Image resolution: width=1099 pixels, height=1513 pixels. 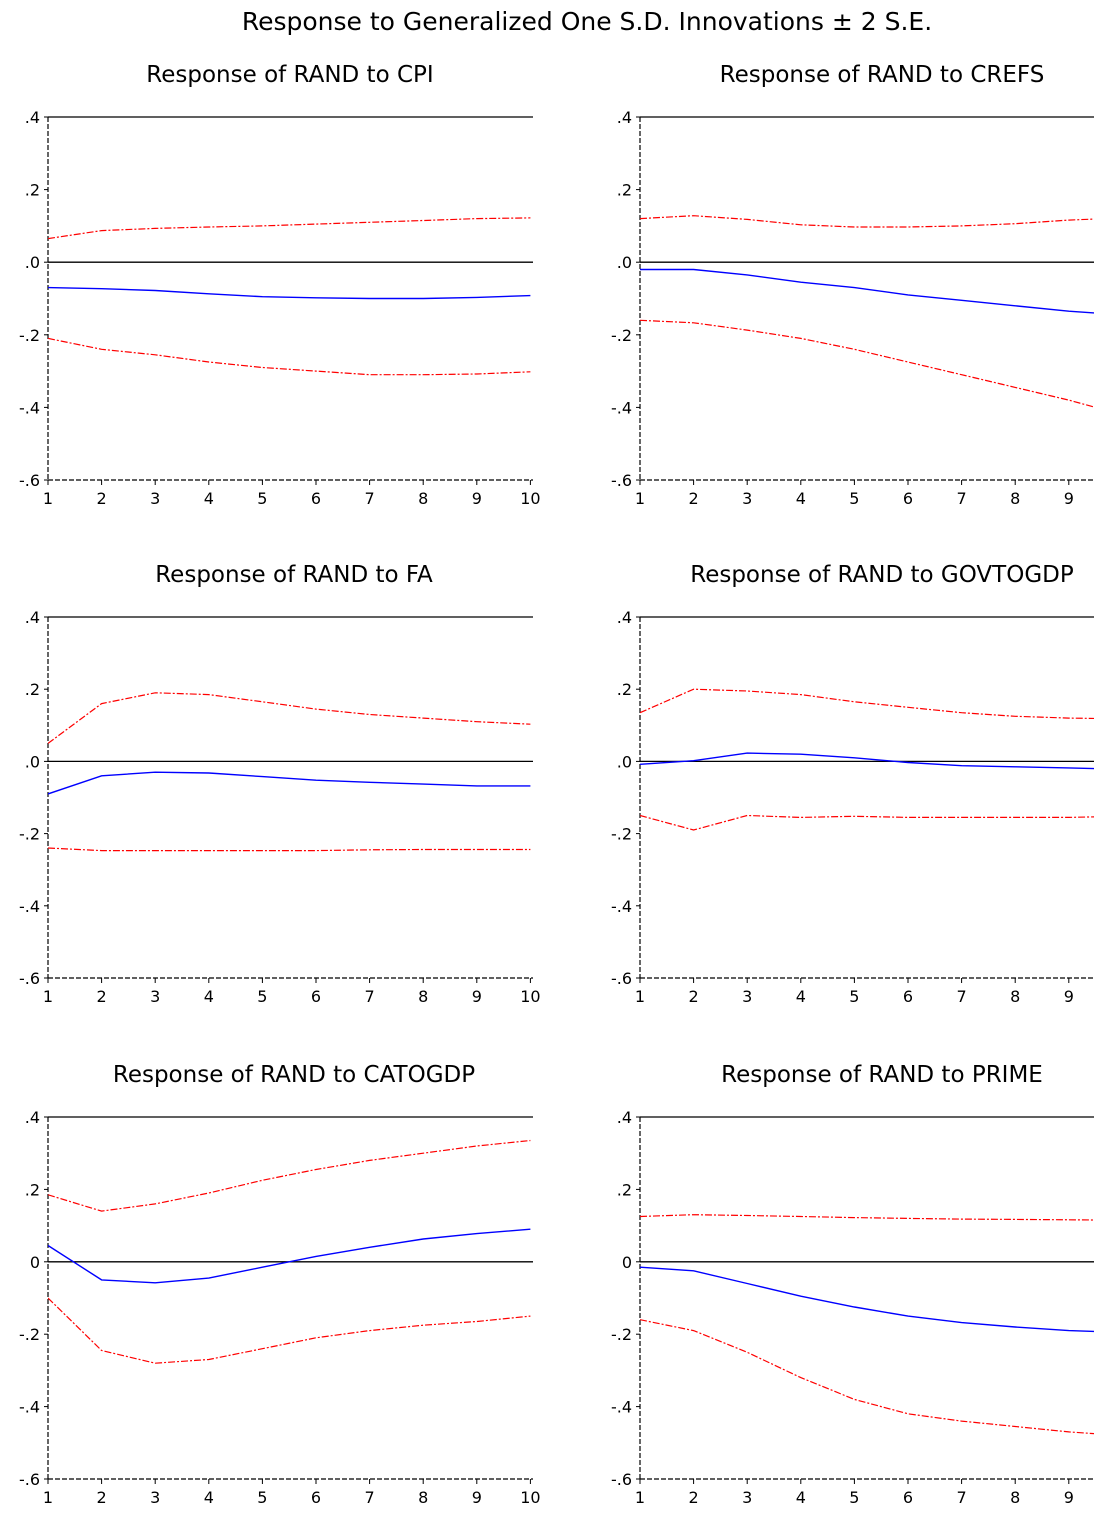 I want to click on panel-title: Response of RAND to GOVTOGDP, so click(x=882, y=575).